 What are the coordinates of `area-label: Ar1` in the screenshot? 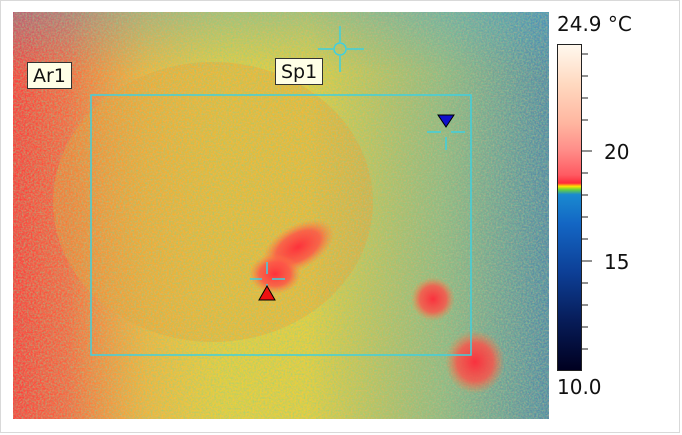 It's located at (49, 75).